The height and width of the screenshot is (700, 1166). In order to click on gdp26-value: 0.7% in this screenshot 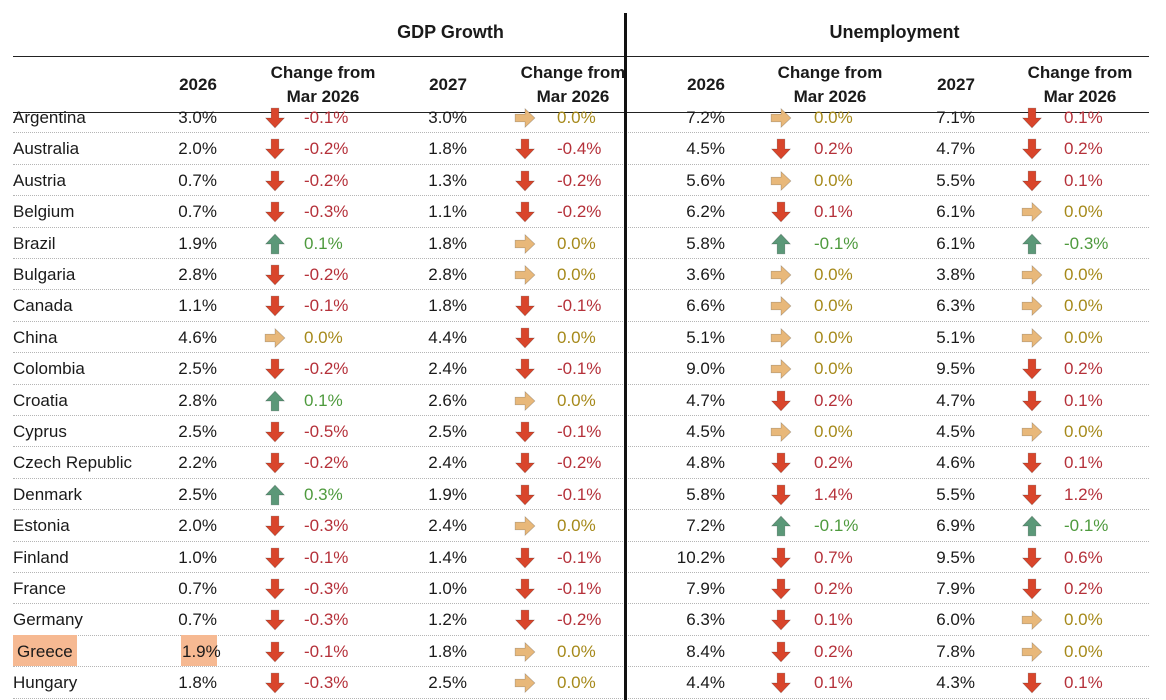, I will do `click(197, 620)`.